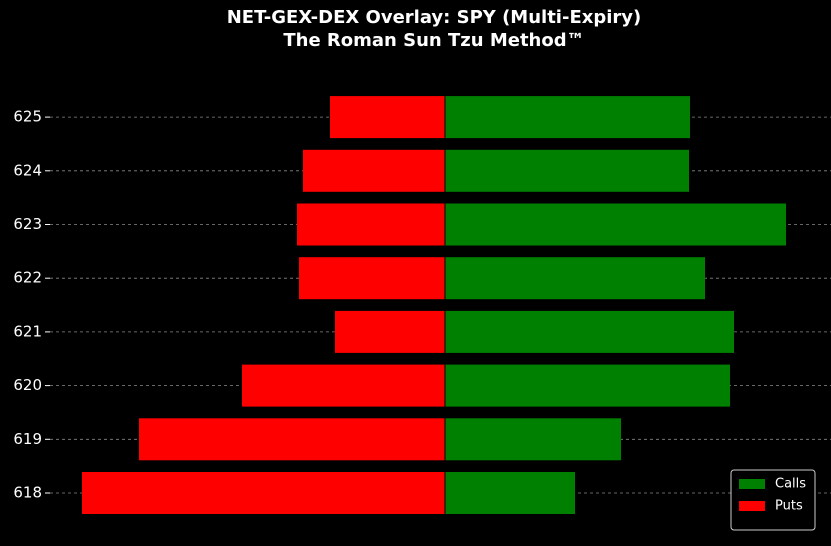  I want to click on y-tick-label: 624, so click(27, 170).